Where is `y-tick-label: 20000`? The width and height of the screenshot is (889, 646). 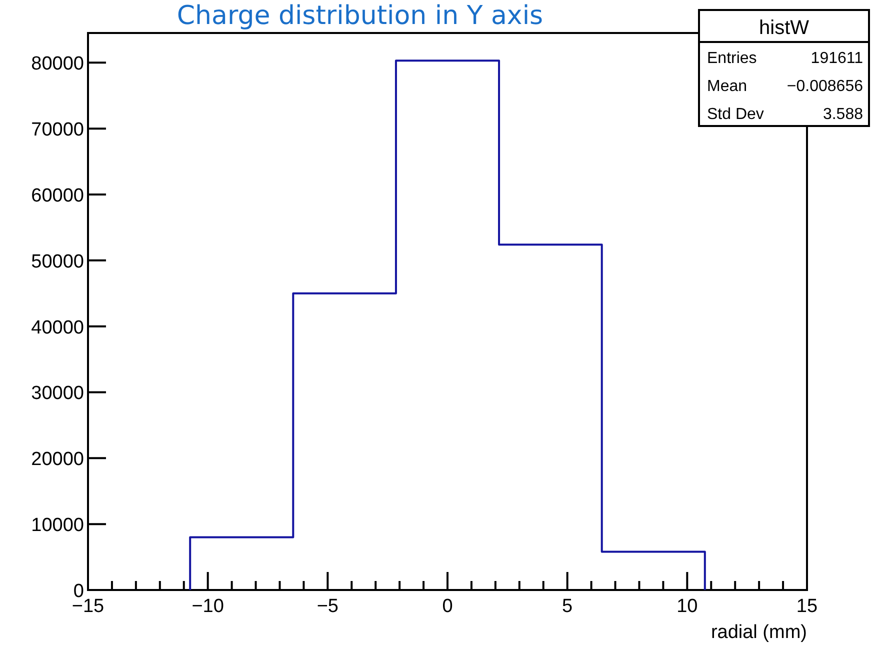 y-tick-label: 20000 is located at coordinates (57, 459).